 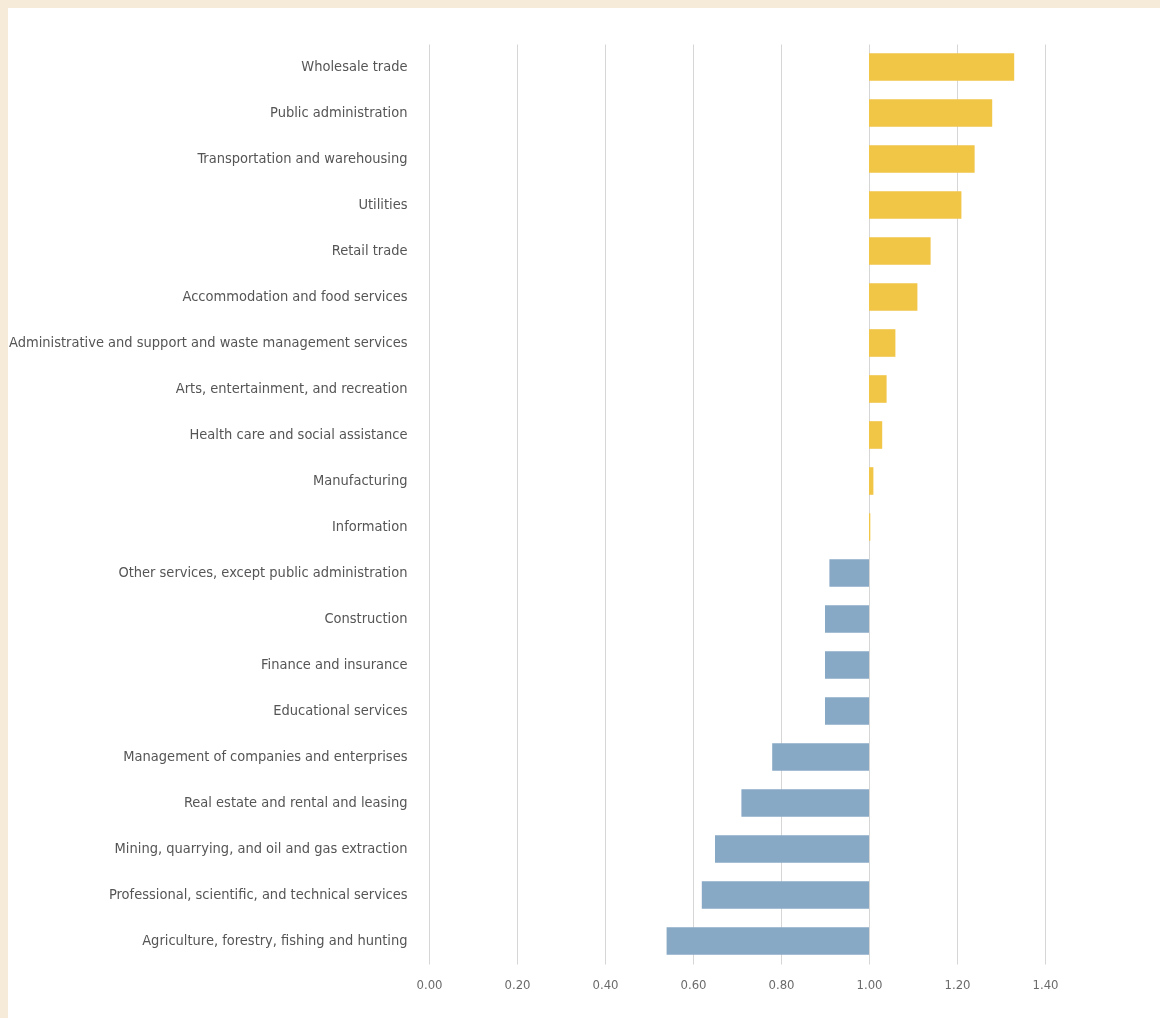 What do you see at coordinates (275, 940) in the screenshot?
I see `y-tick-label: Agriculture, forestry, fishing and hunting` at bounding box center [275, 940].